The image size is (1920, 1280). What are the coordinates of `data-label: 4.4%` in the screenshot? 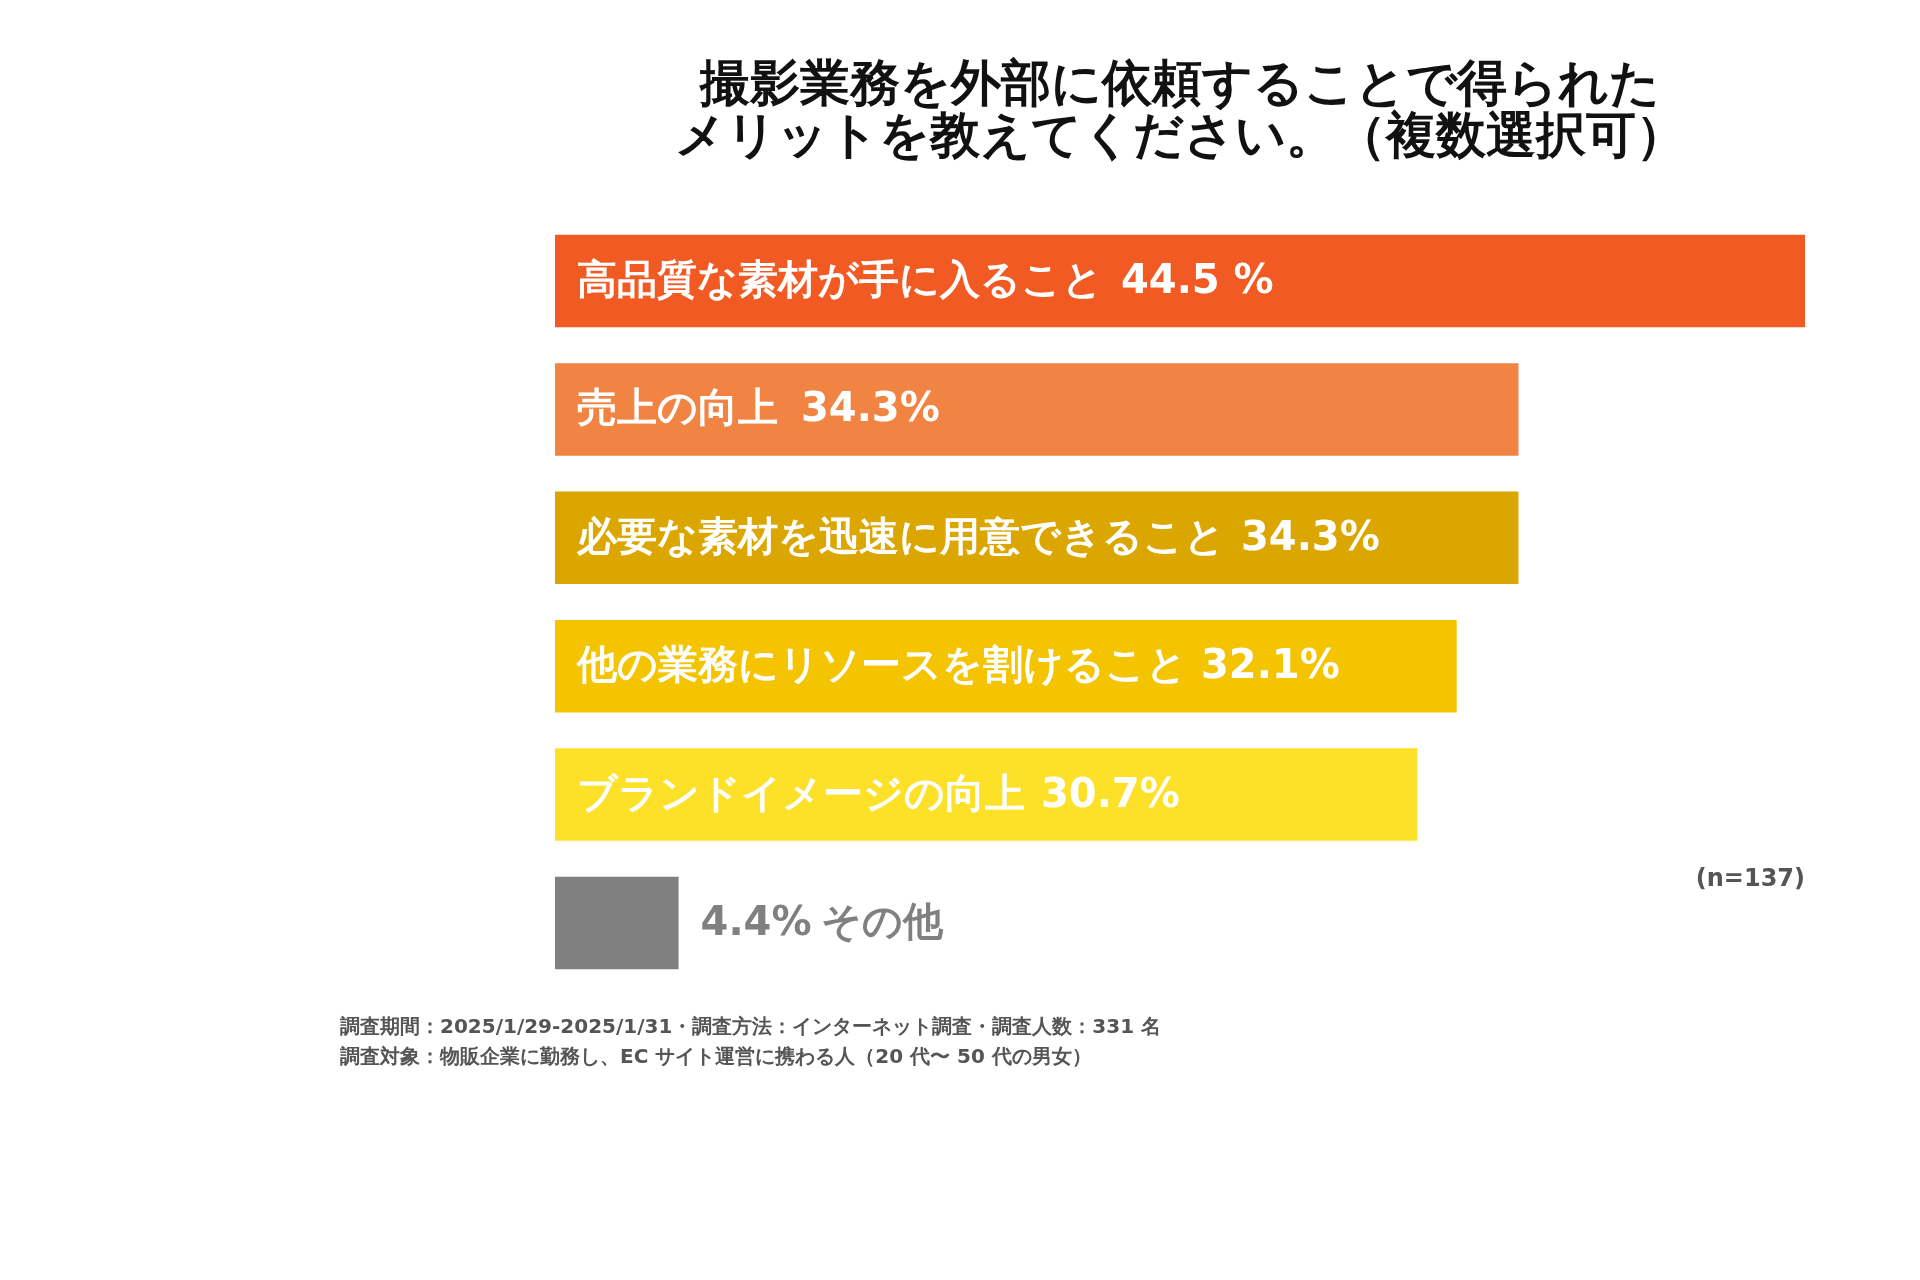 It's located at (756, 920).